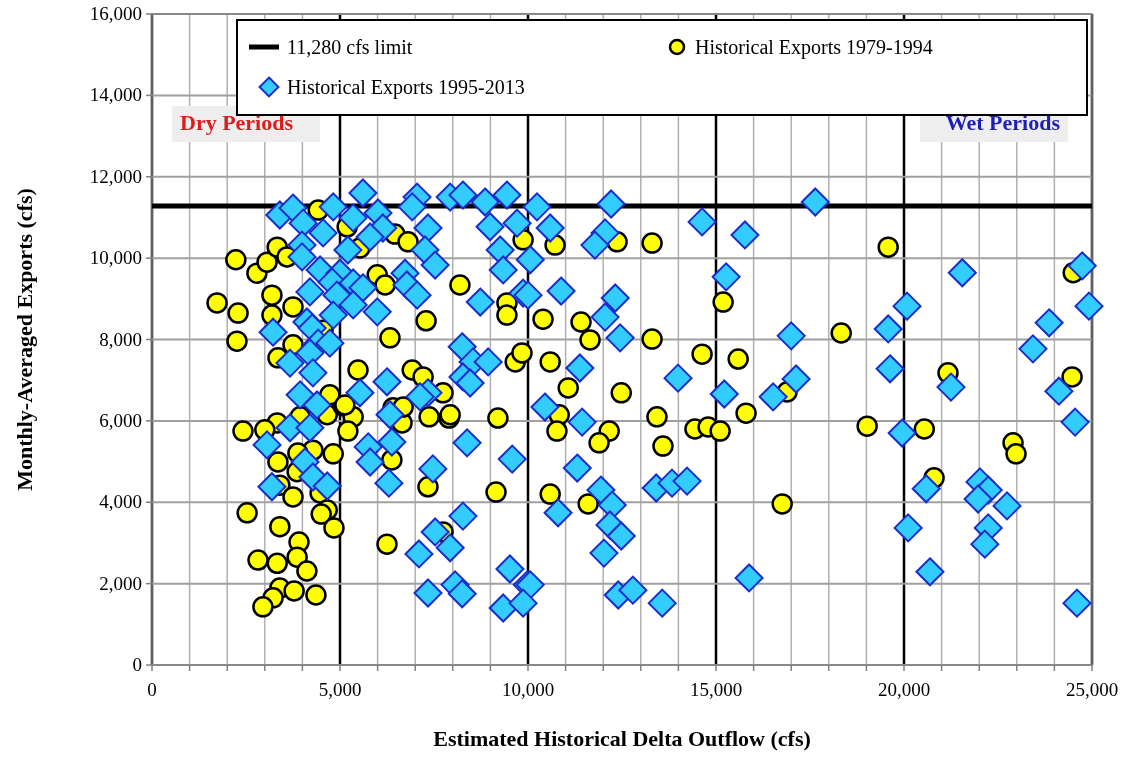 The image size is (1131, 757). Describe the element at coordinates (120, 583) in the screenshot. I see `y-tick-label: 2,000` at that location.